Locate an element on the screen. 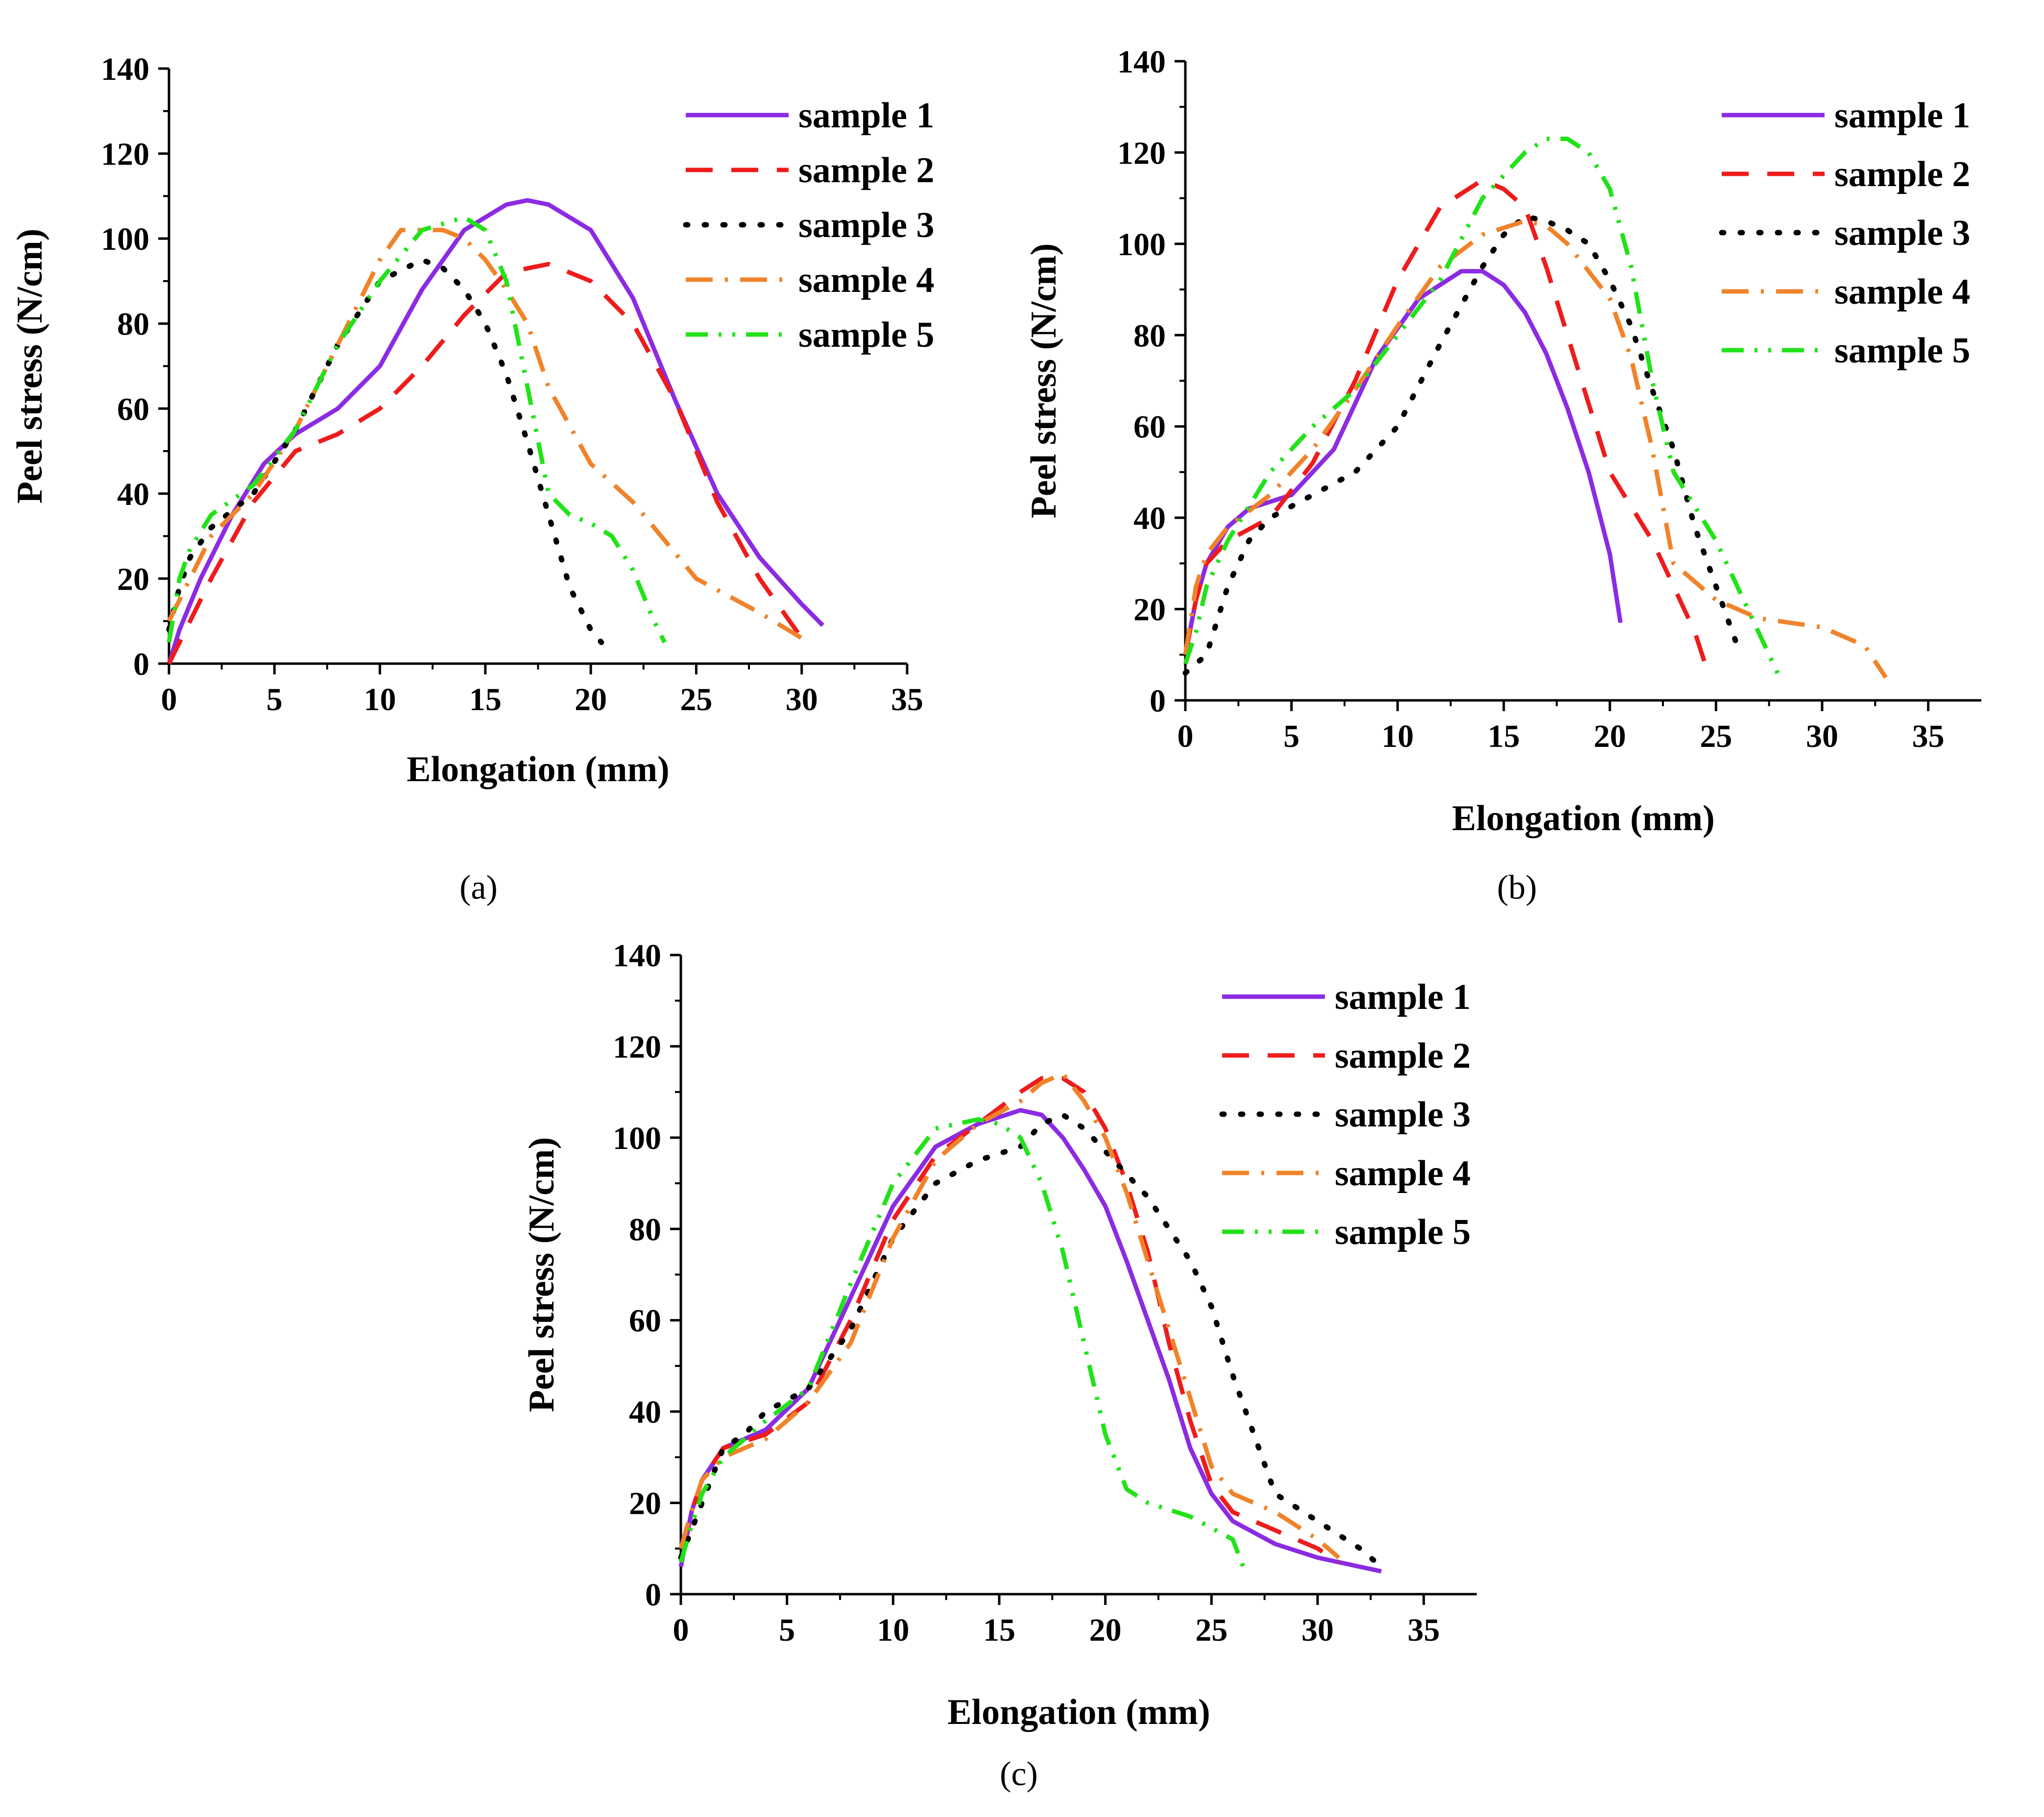 The width and height of the screenshot is (2044, 1817). panel-caption: (c) is located at coordinates (1019, 1774).